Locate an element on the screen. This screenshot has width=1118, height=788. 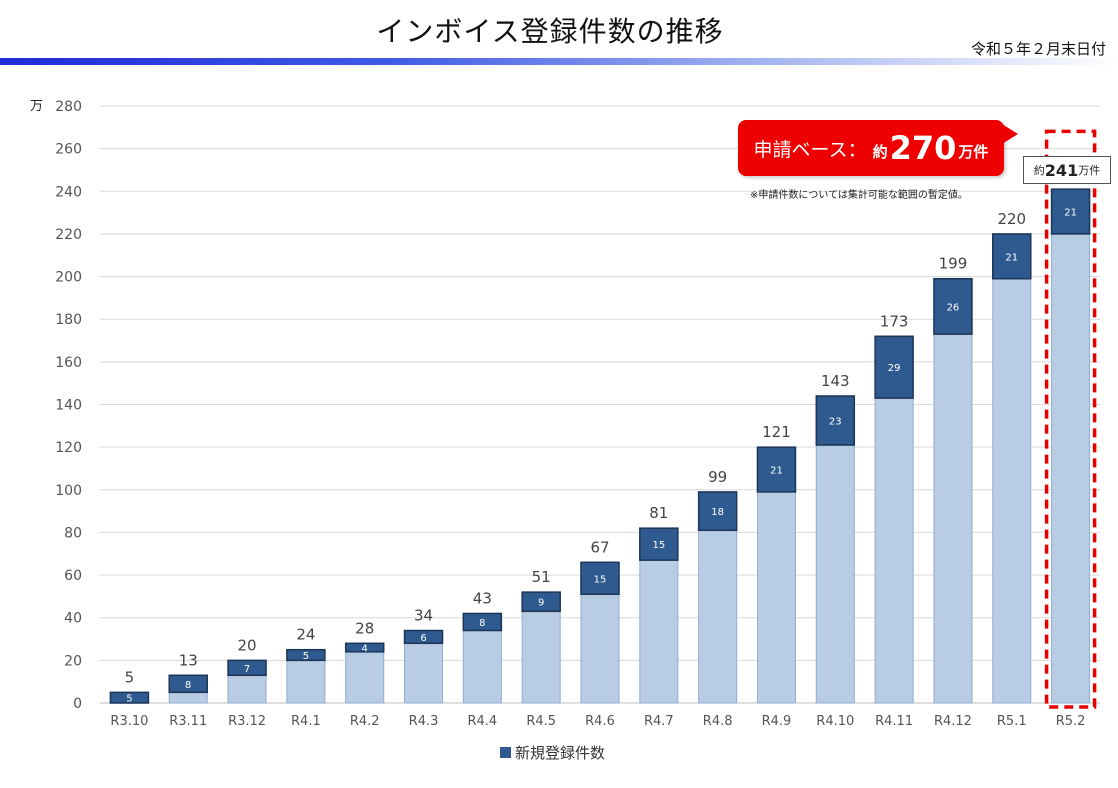
bar-value-label: 8 is located at coordinates (188, 685).